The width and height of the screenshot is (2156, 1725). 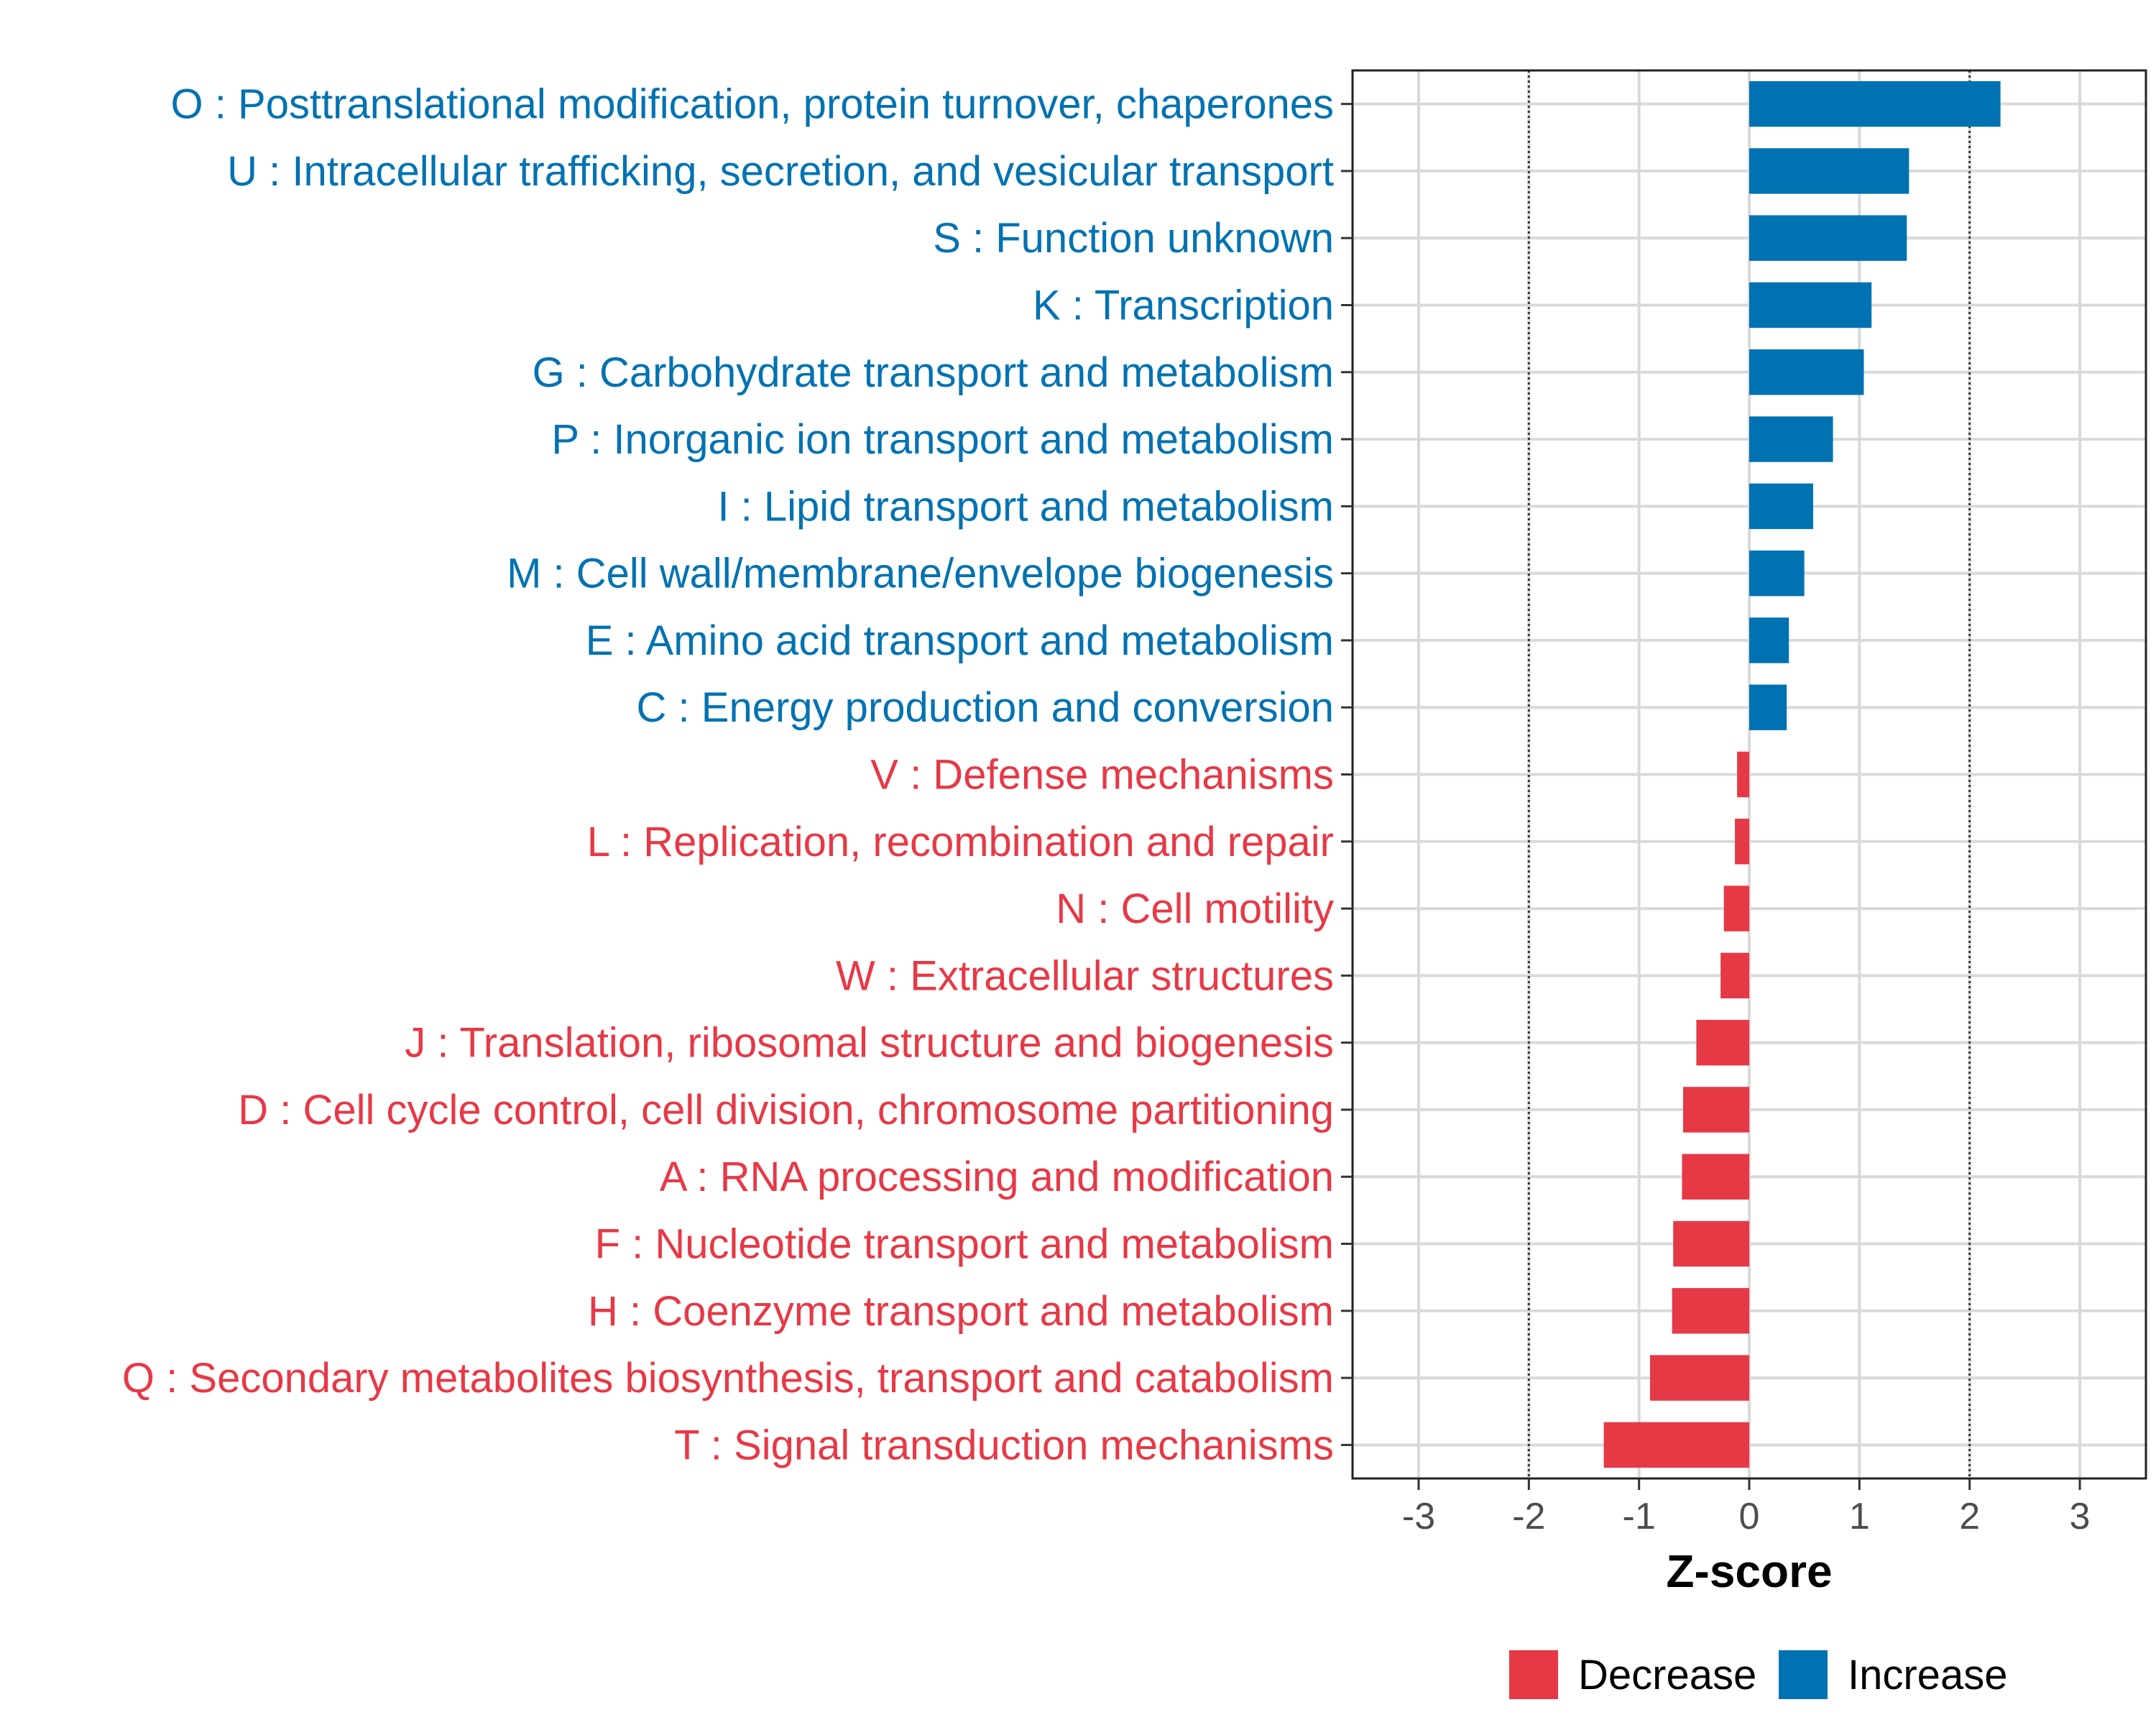 What do you see at coordinates (961, 1311) in the screenshot?
I see `category-label: H : Coenzyme transport and metabolism` at bounding box center [961, 1311].